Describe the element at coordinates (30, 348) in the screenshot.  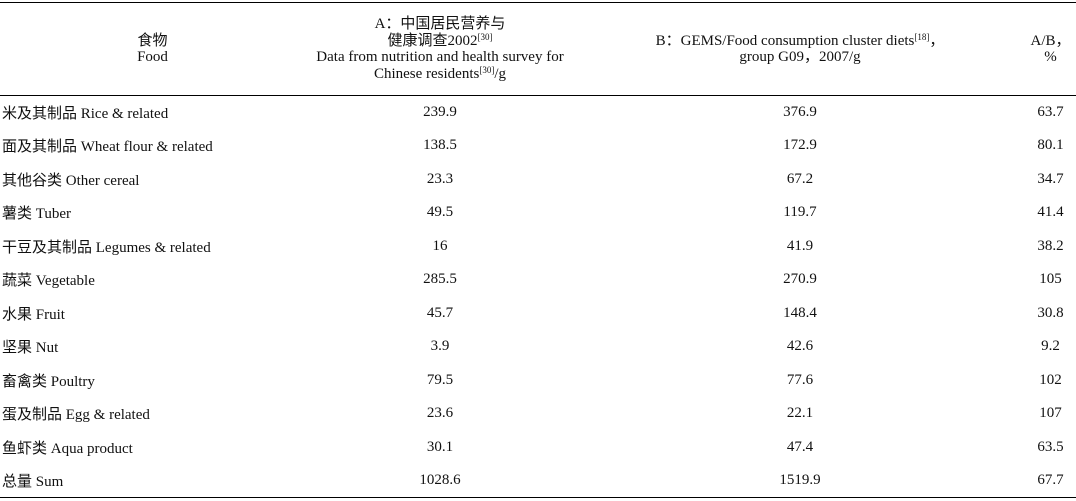
I see `food-name: 坚果 Nut` at that location.